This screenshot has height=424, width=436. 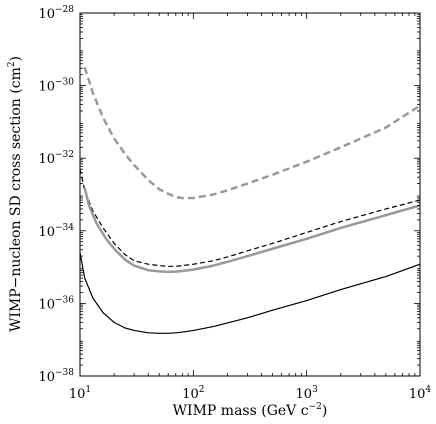 What do you see at coordinates (56, 13) in the screenshot?
I see `y-tick-label: 10−28` at bounding box center [56, 13].